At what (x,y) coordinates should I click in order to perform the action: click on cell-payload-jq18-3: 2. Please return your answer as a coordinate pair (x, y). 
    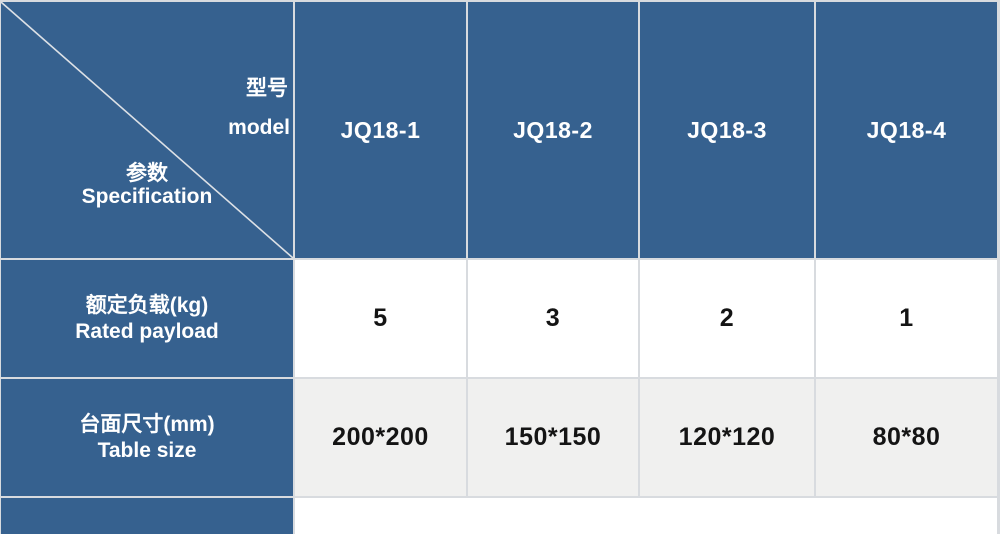
    Looking at the image, I should click on (727, 318).